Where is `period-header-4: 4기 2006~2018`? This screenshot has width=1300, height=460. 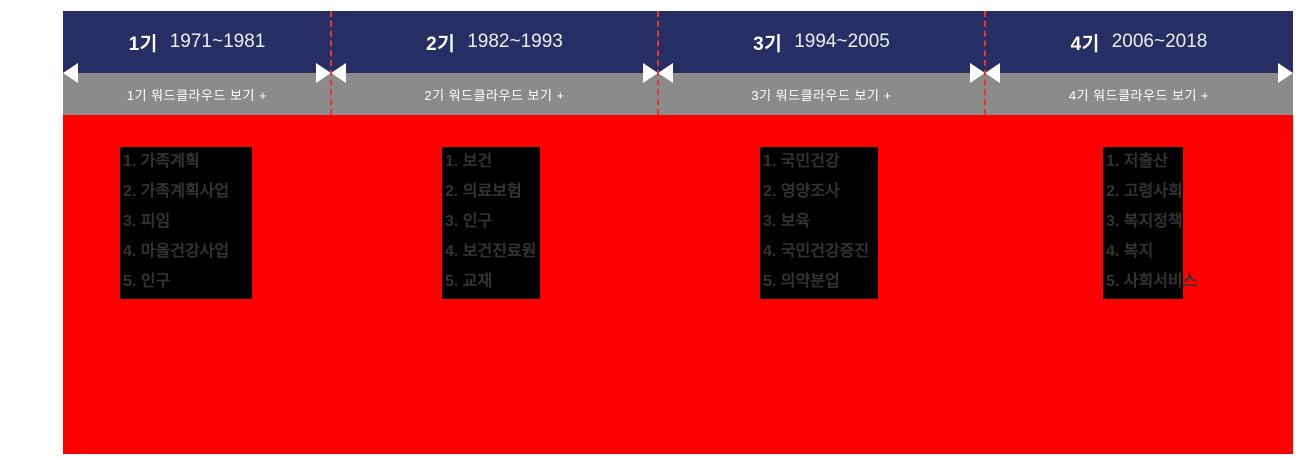
period-header-4: 4기 2006~2018 is located at coordinates (1139, 42).